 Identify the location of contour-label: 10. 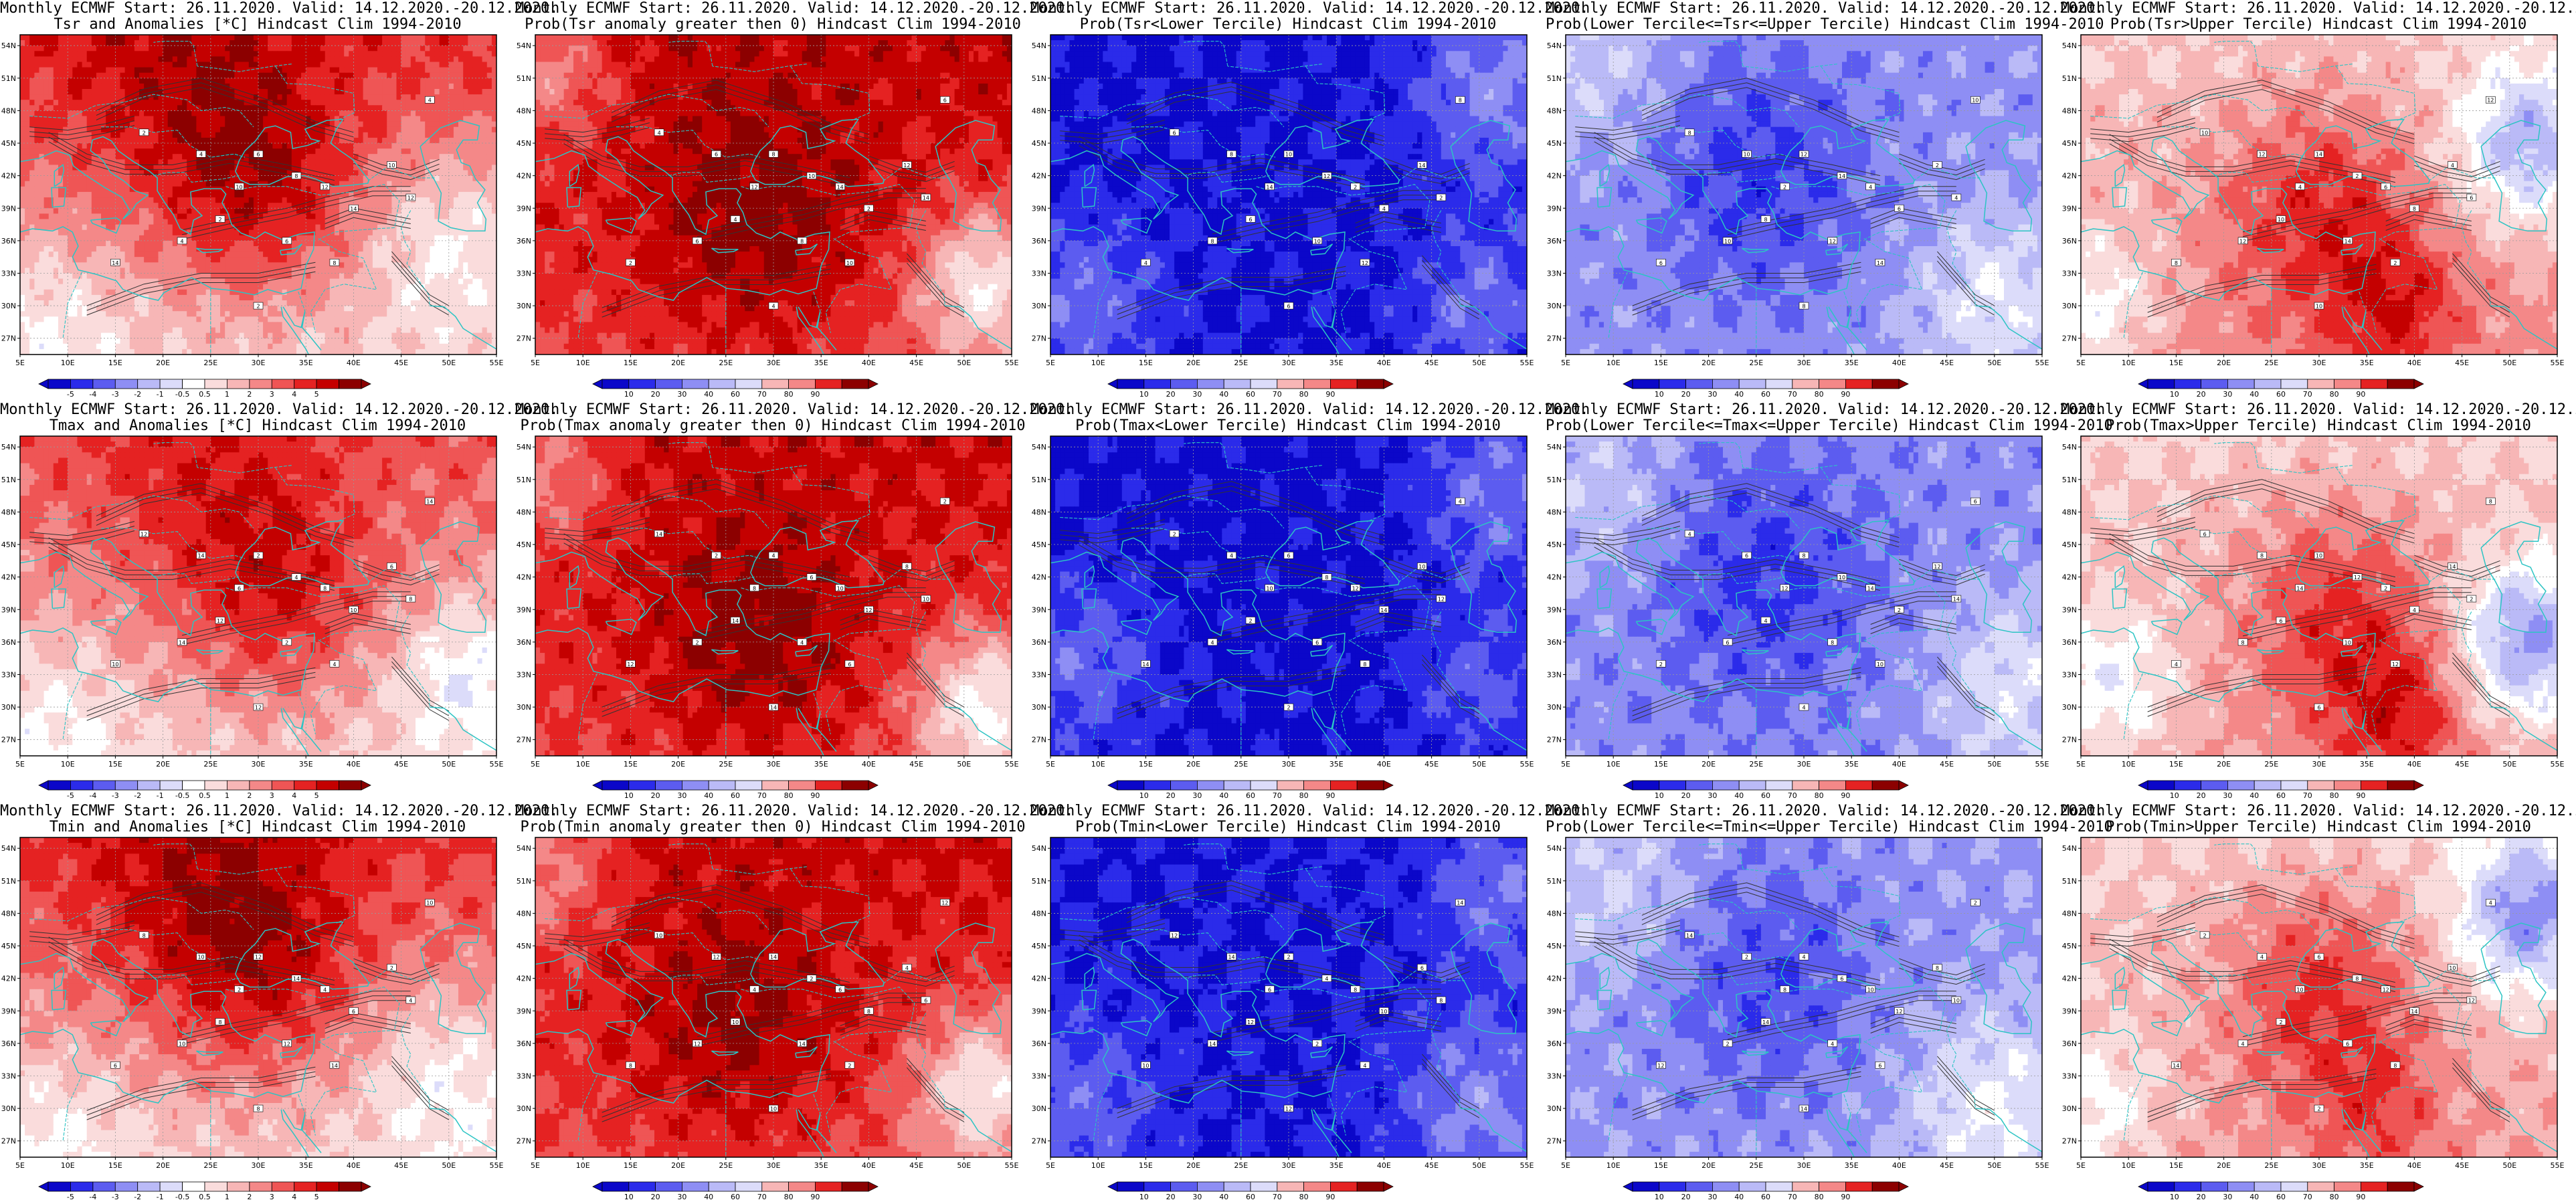
(1383, 1011).